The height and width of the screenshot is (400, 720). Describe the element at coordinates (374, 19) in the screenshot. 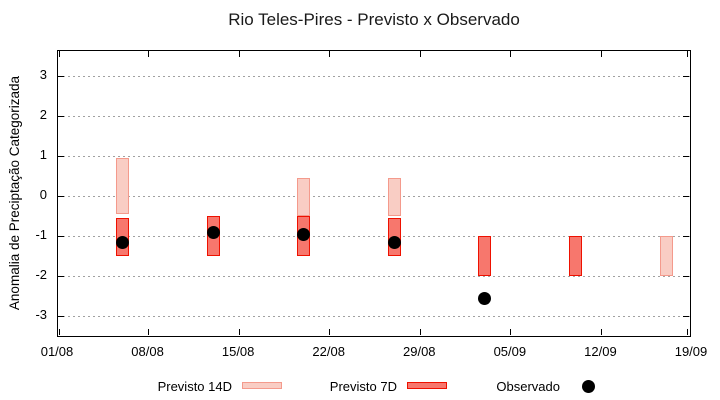

I see `chart-title: Rio Teles-Pires - Previsto x Observado` at that location.